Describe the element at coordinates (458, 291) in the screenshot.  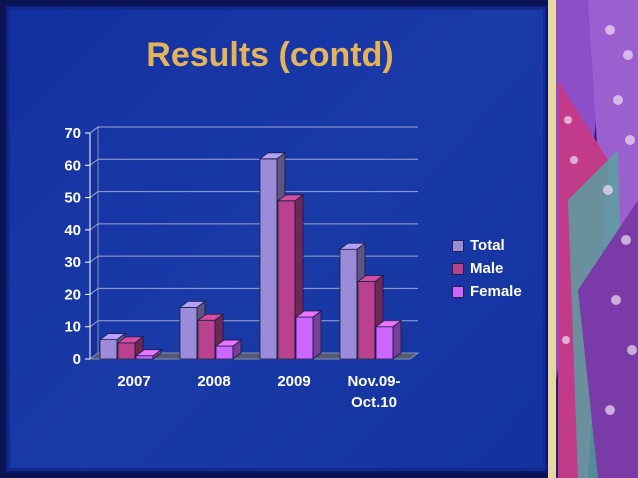
I see `legend-swatch-female` at that location.